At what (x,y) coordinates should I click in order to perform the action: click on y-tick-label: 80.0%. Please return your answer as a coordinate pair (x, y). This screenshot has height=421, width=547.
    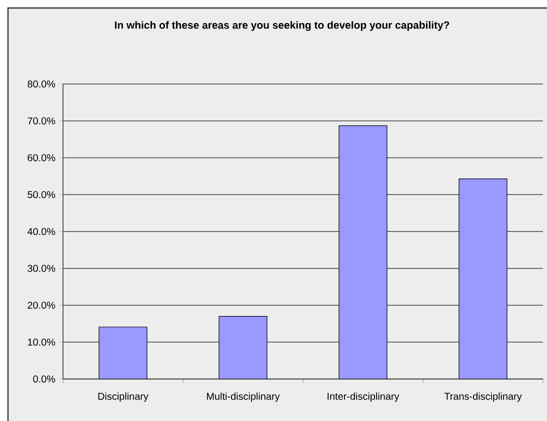
    Looking at the image, I should click on (42, 84).